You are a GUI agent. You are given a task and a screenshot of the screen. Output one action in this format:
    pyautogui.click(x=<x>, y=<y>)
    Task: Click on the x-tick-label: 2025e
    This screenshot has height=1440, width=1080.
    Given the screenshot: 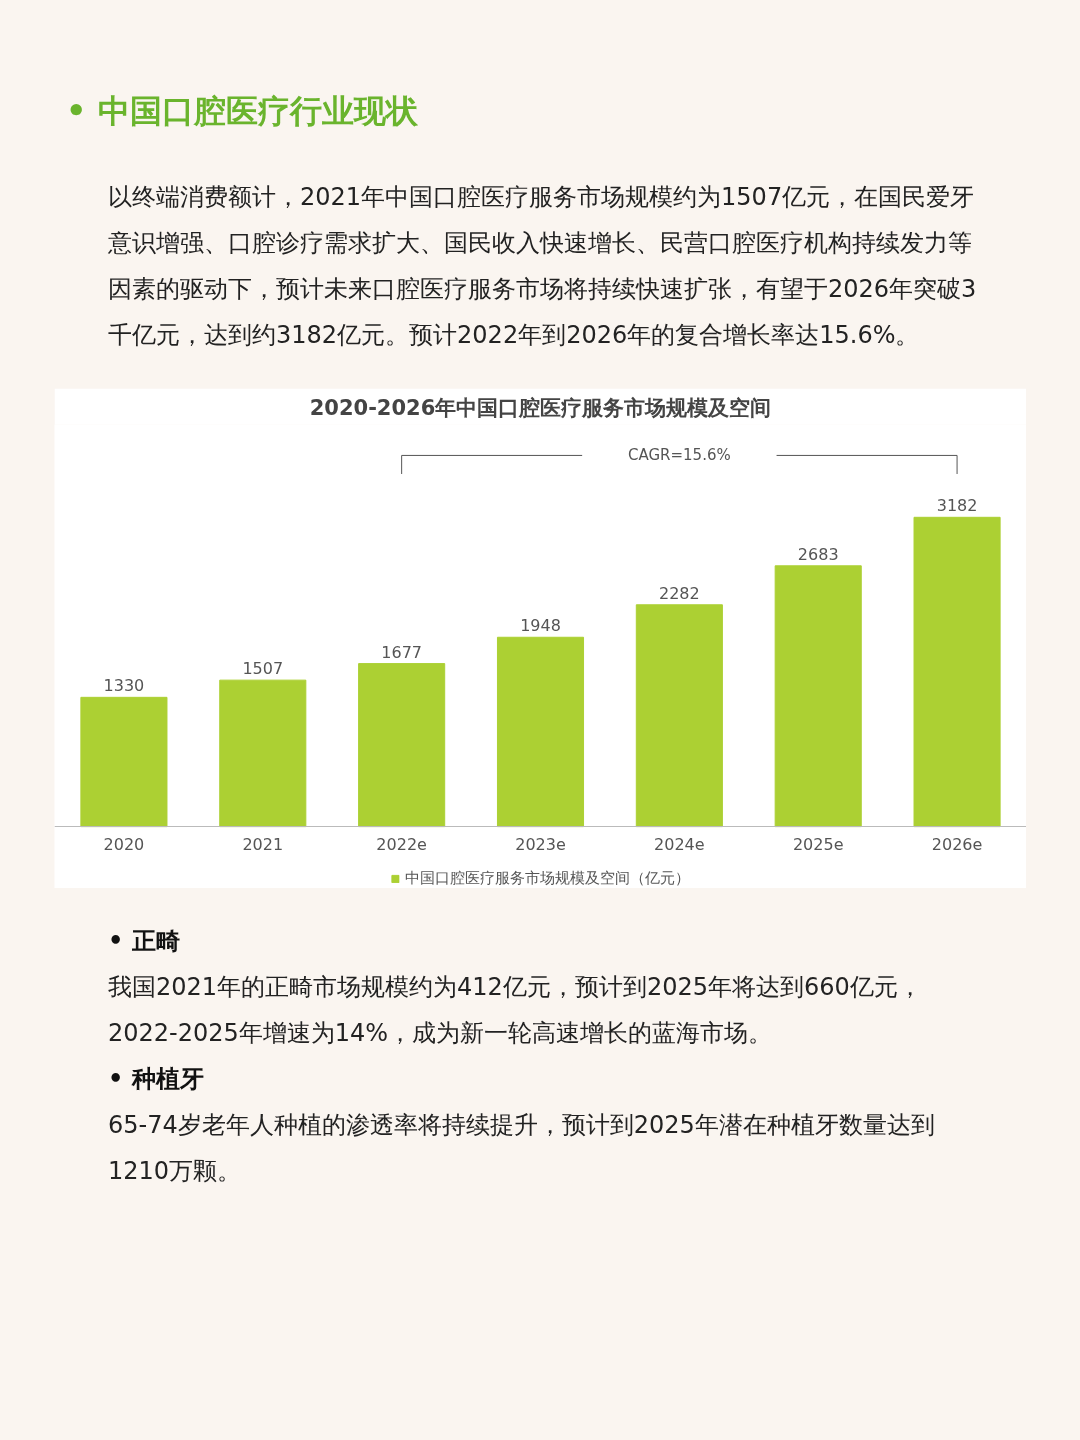 What is the action you would take?
    pyautogui.click(x=818, y=844)
    